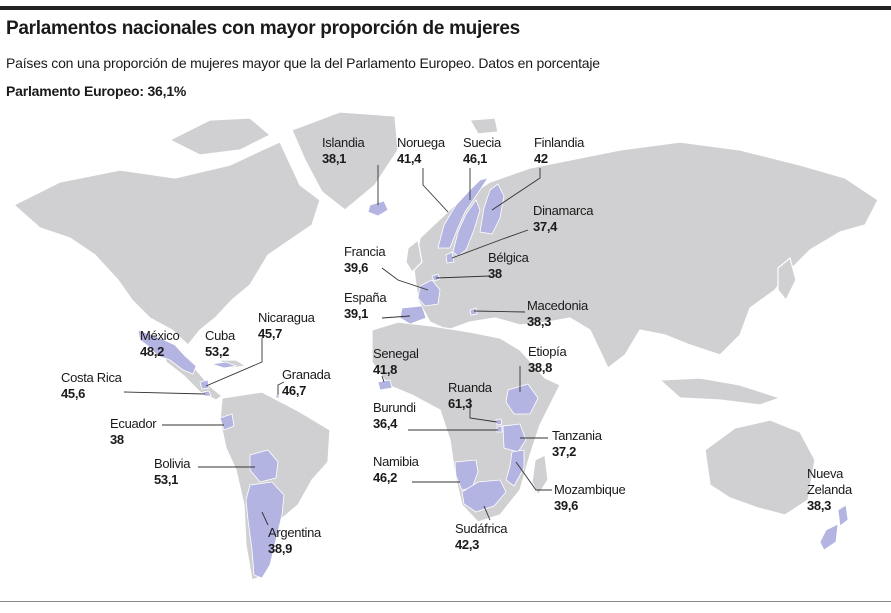  Describe the element at coordinates (539, 321) in the screenshot. I see `value-macedonia: 38,3` at that location.